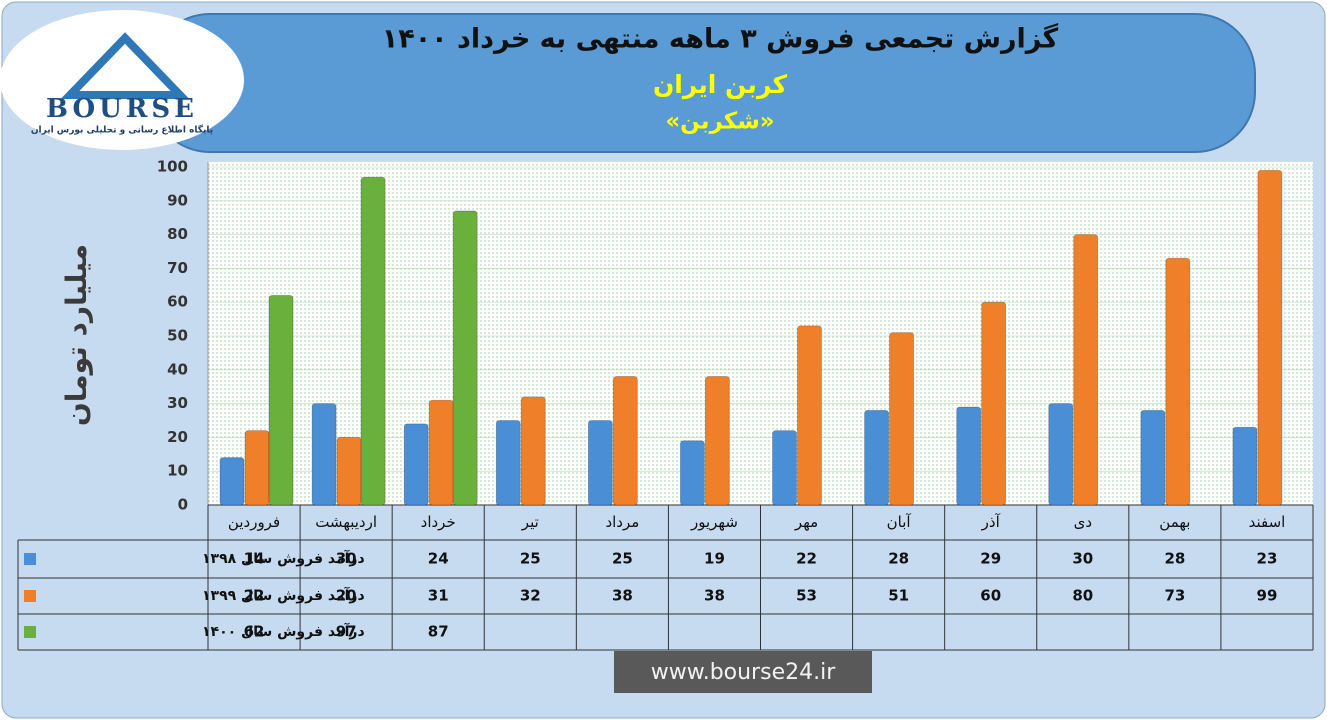  Describe the element at coordinates (183, 505) in the screenshot. I see `y-tick-label: 0` at that location.